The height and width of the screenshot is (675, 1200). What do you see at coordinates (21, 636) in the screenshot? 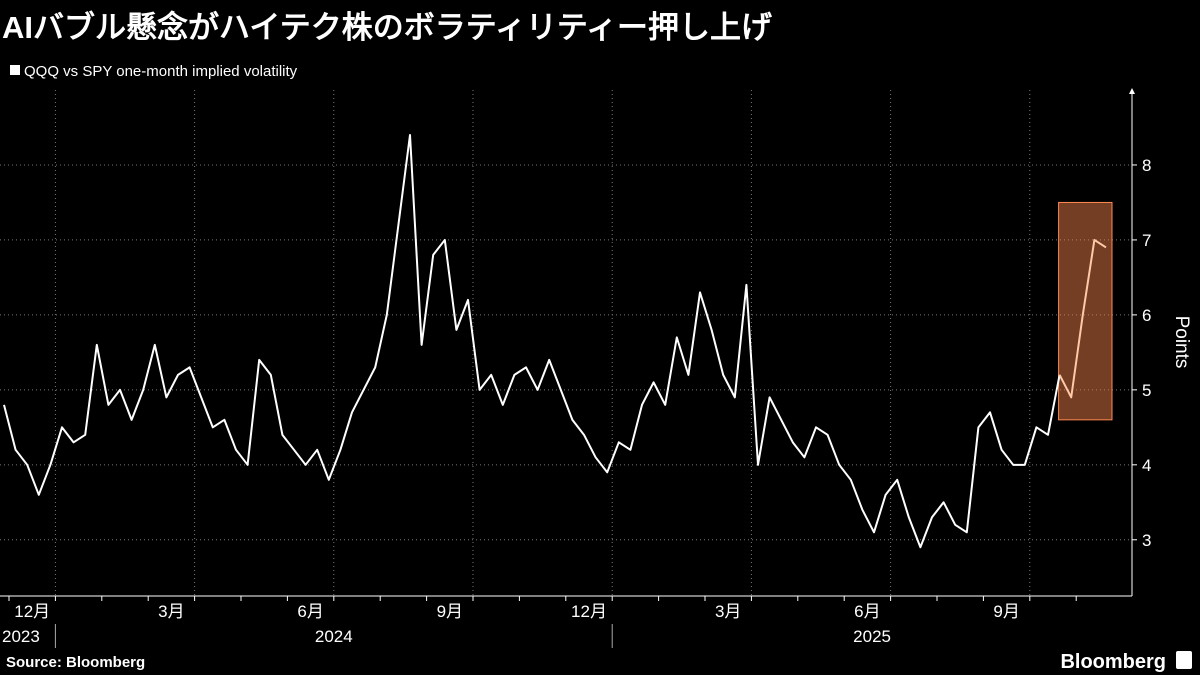
I see `year-label: 2023` at bounding box center [21, 636].